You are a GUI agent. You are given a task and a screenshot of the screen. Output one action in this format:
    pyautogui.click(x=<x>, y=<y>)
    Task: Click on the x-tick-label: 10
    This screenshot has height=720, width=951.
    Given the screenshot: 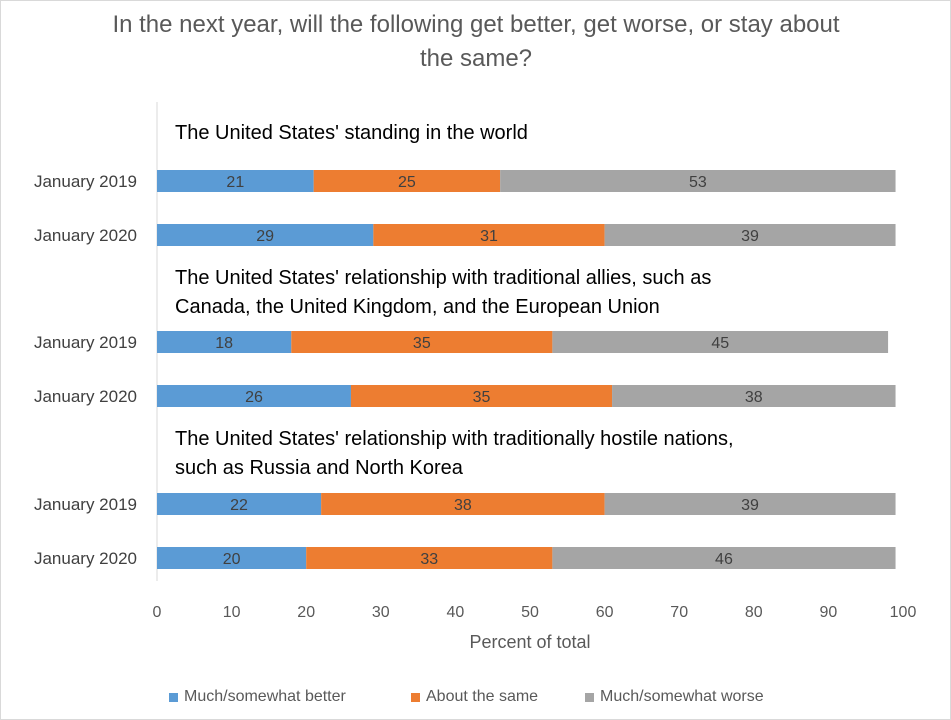 What is the action you would take?
    pyautogui.click(x=232, y=612)
    